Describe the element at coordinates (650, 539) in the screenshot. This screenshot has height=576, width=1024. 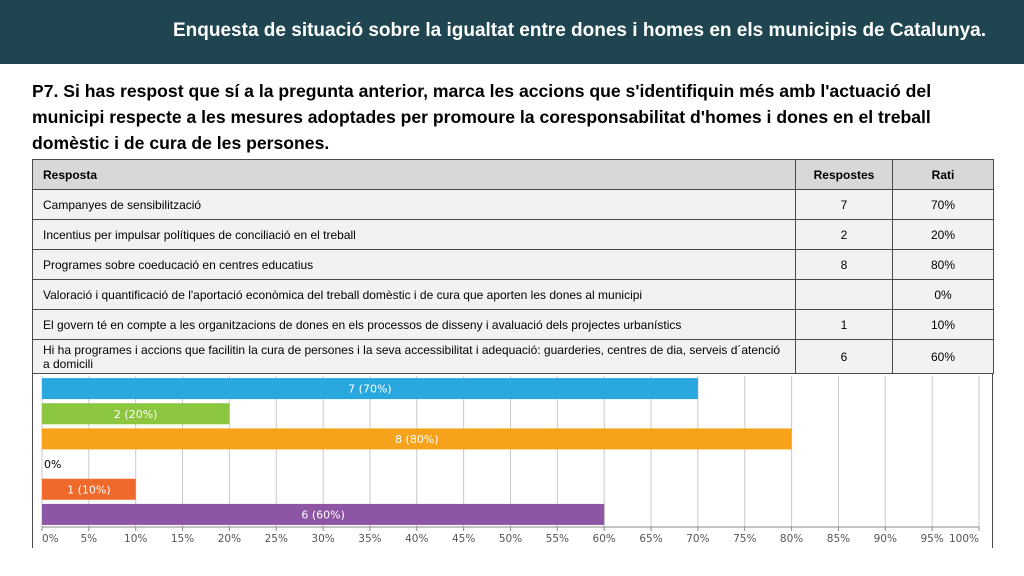
I see `x-tick-label: 65%` at that location.